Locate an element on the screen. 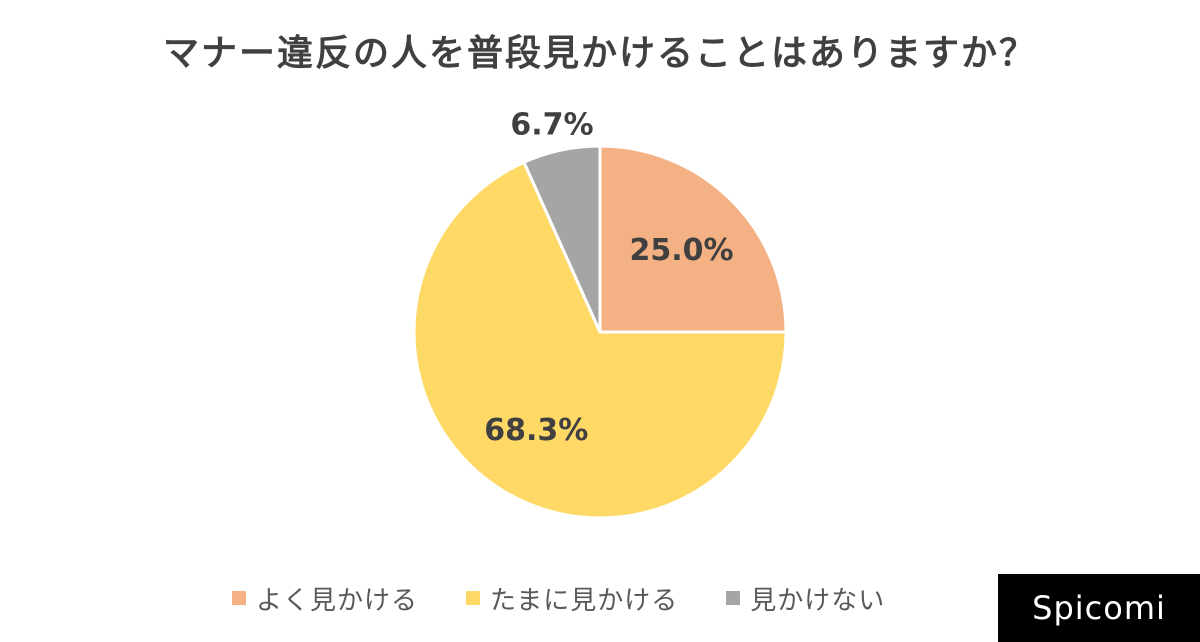  data-label-never: 6.7% is located at coordinates (551, 125).